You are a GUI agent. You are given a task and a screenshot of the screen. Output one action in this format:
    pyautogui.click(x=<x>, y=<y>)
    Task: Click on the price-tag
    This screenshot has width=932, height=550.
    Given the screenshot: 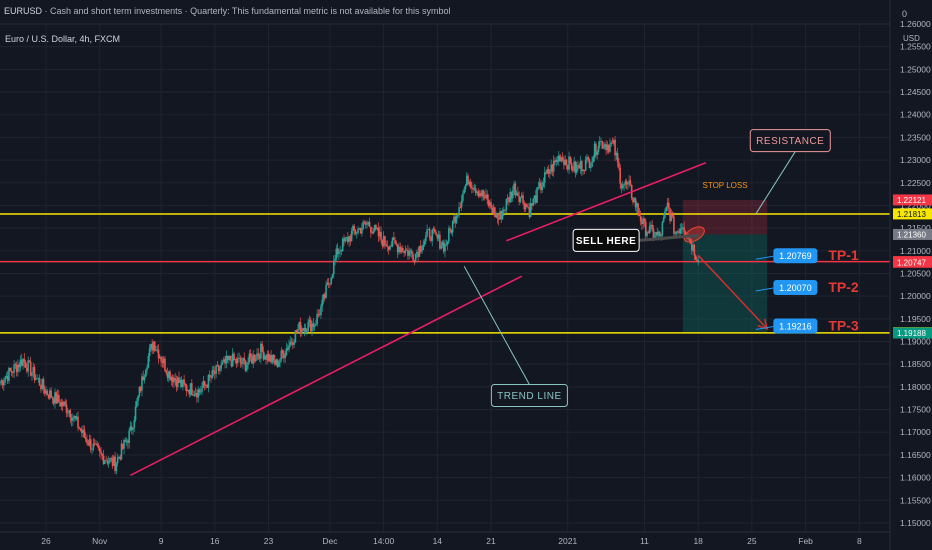 What is the action you would take?
    pyautogui.click(x=912, y=234)
    